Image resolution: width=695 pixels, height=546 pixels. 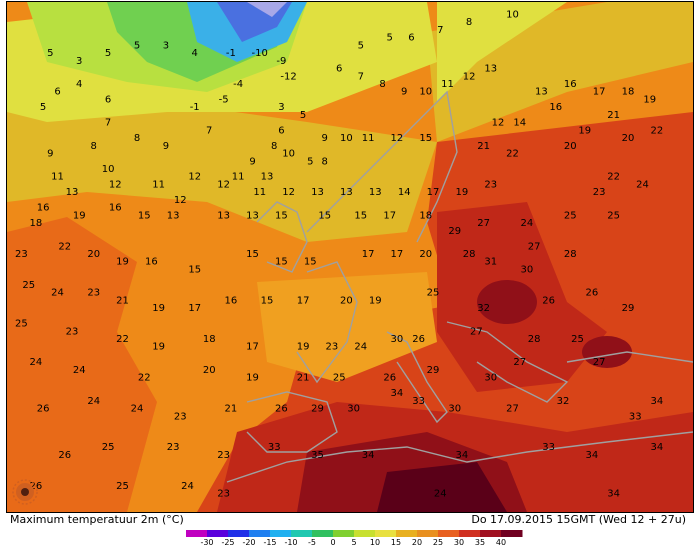 What do you see at coordinates (570, 84) in the screenshot?
I see `temperature-label-ms10: 16` at bounding box center [570, 84].